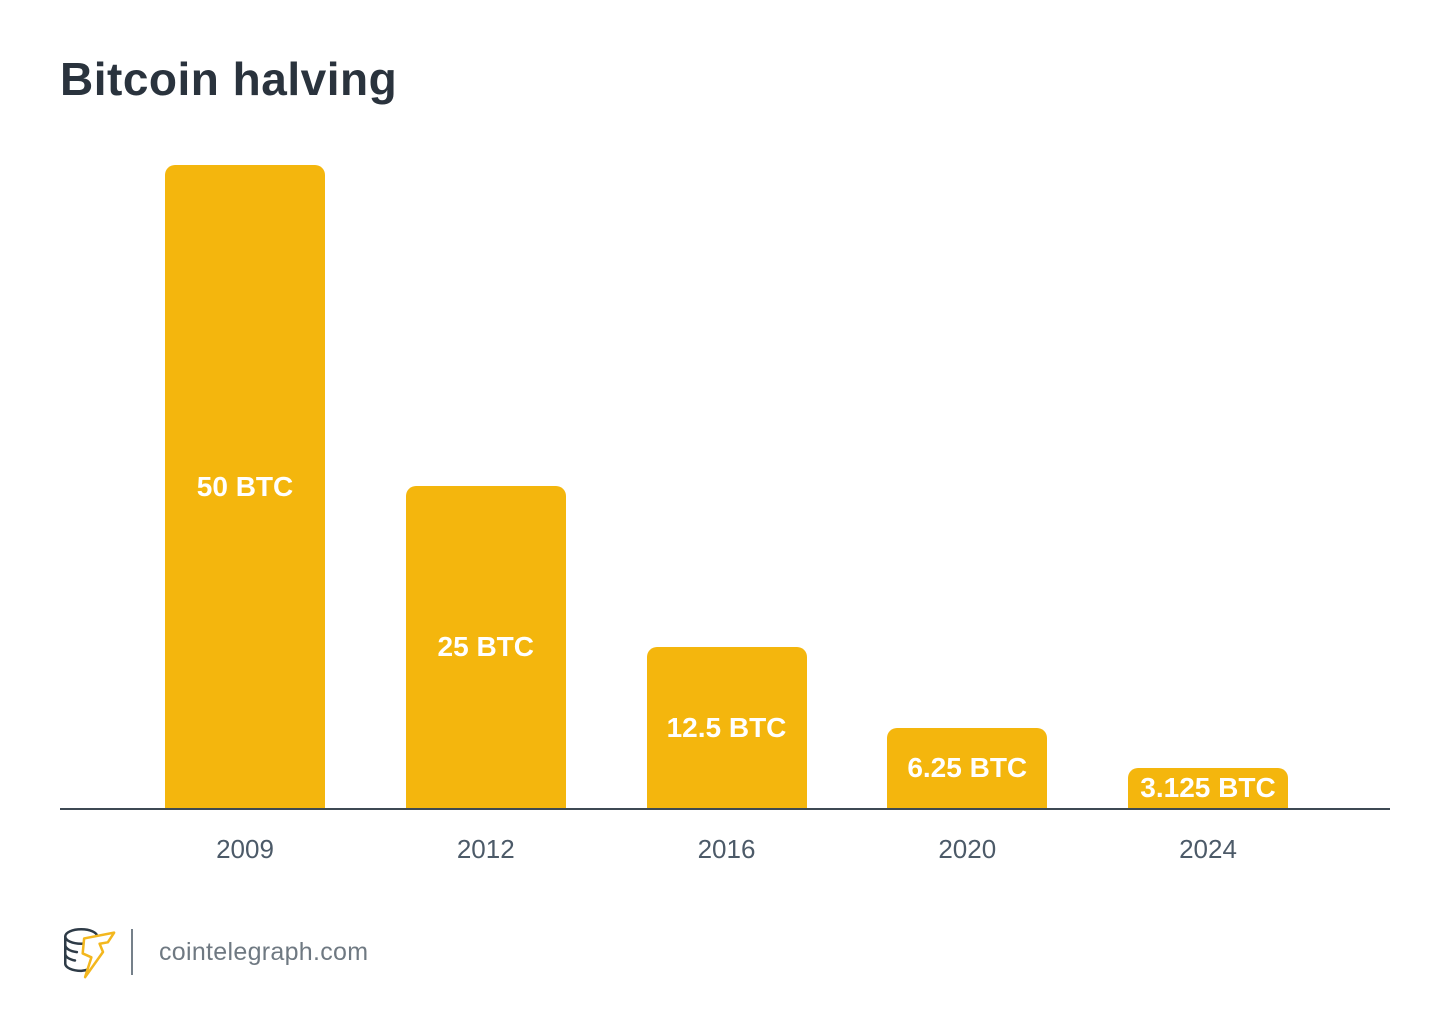 This screenshot has height=1033, width=1450. What do you see at coordinates (967, 849) in the screenshot?
I see `x-tick-2020: 2020` at bounding box center [967, 849].